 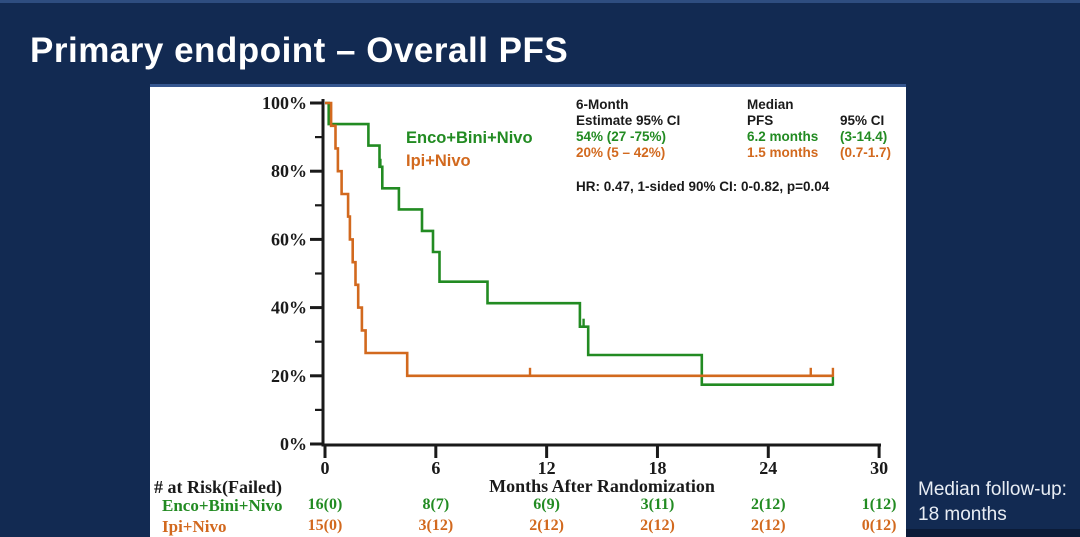 I want to click on y-tick-label: 80%, so click(x=289, y=171).